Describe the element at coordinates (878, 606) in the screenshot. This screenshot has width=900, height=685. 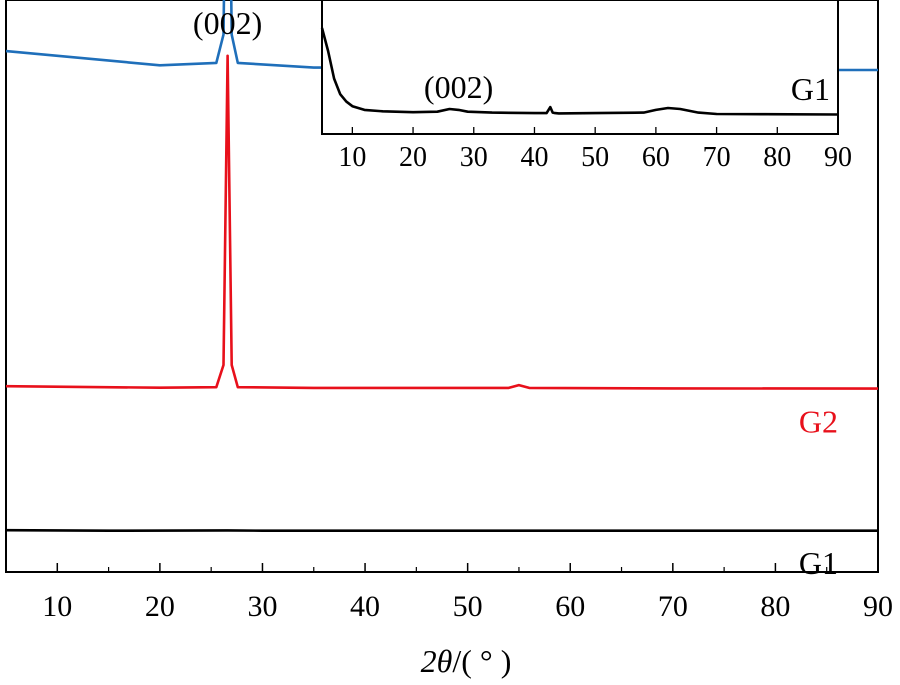
I see `x-tick-label: 90` at that location.